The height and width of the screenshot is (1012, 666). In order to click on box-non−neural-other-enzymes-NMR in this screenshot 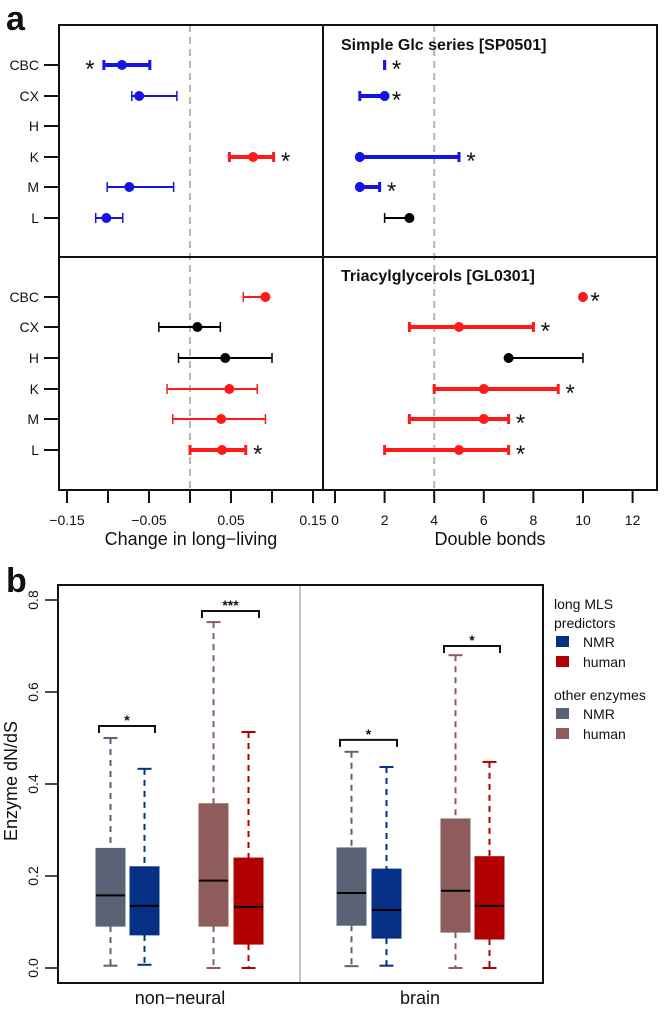, I will do `click(110, 852)`.